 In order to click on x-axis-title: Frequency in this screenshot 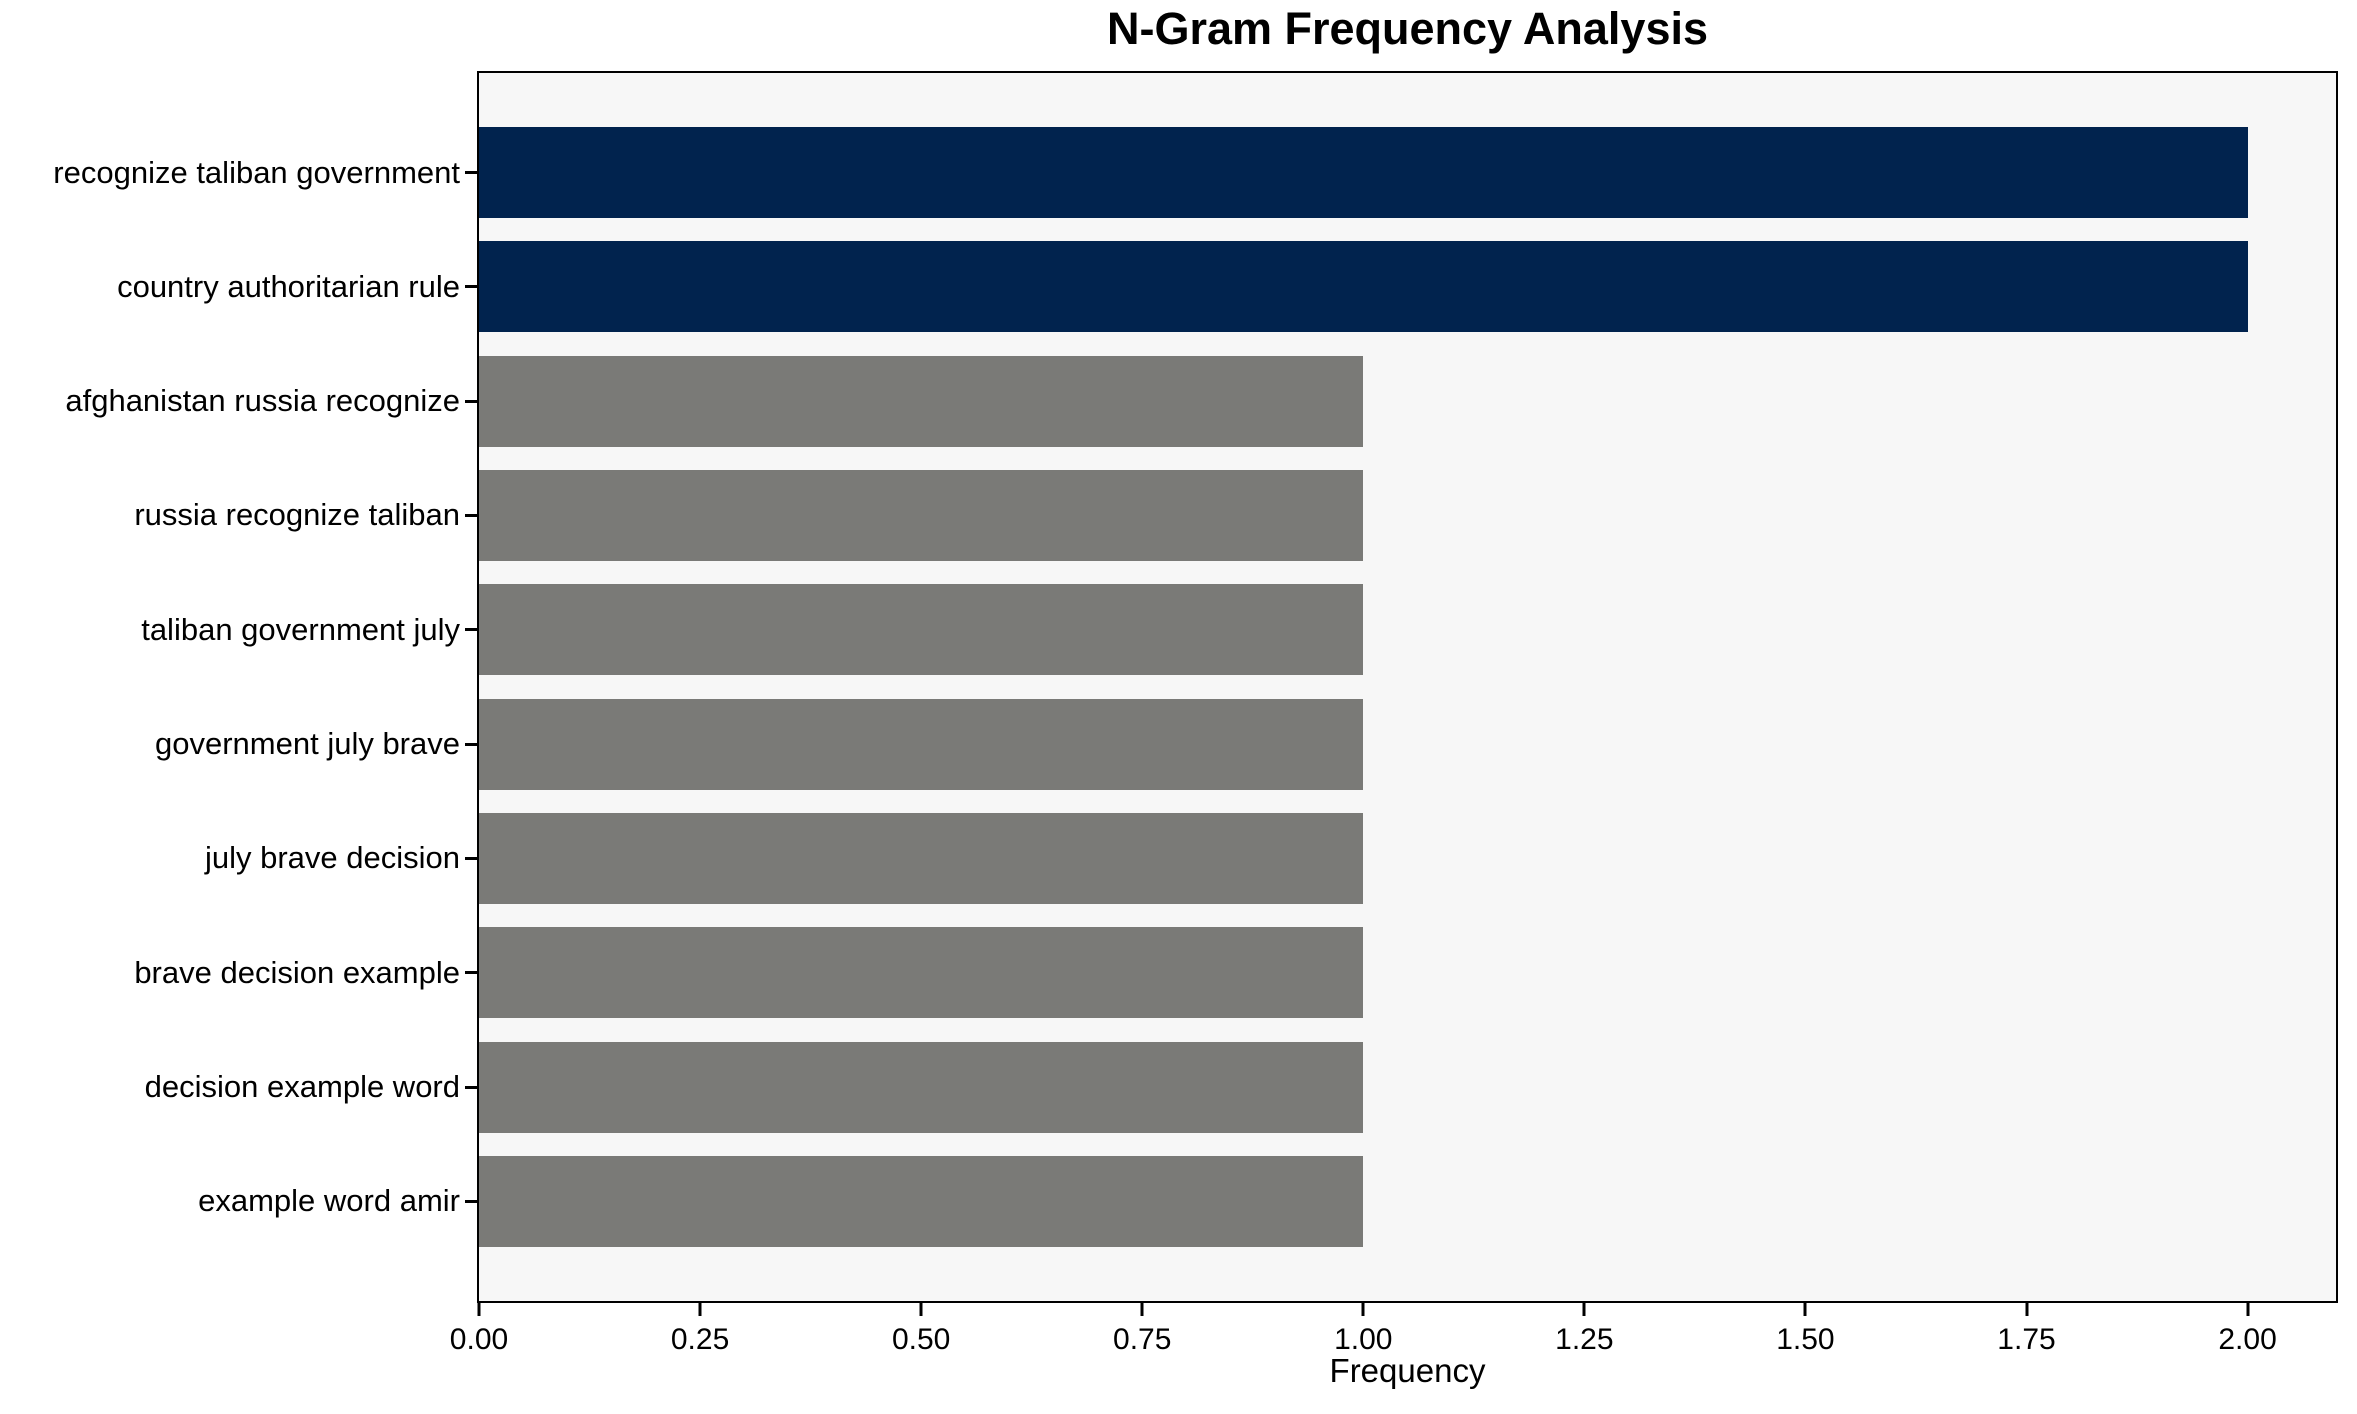, I will do `click(1407, 1370)`.